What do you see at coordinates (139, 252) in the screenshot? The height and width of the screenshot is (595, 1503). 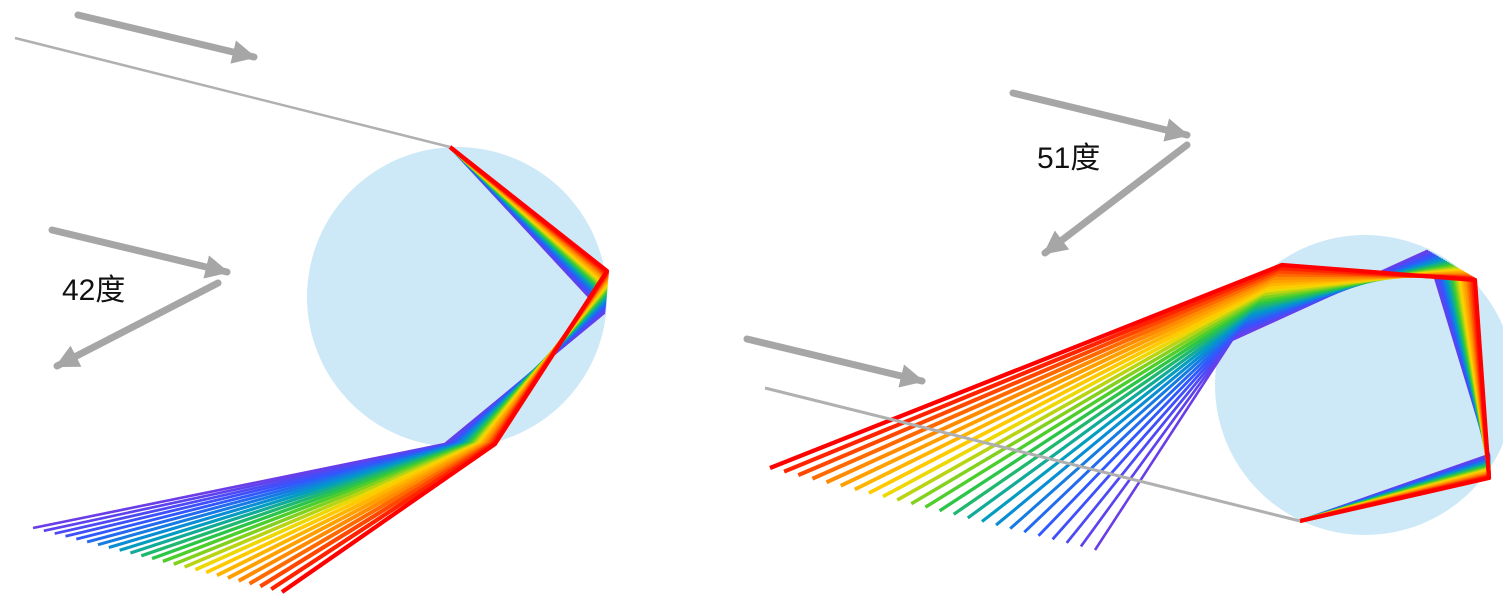 I see `primary-incoming-sunlight-arrow-icon` at bounding box center [139, 252].